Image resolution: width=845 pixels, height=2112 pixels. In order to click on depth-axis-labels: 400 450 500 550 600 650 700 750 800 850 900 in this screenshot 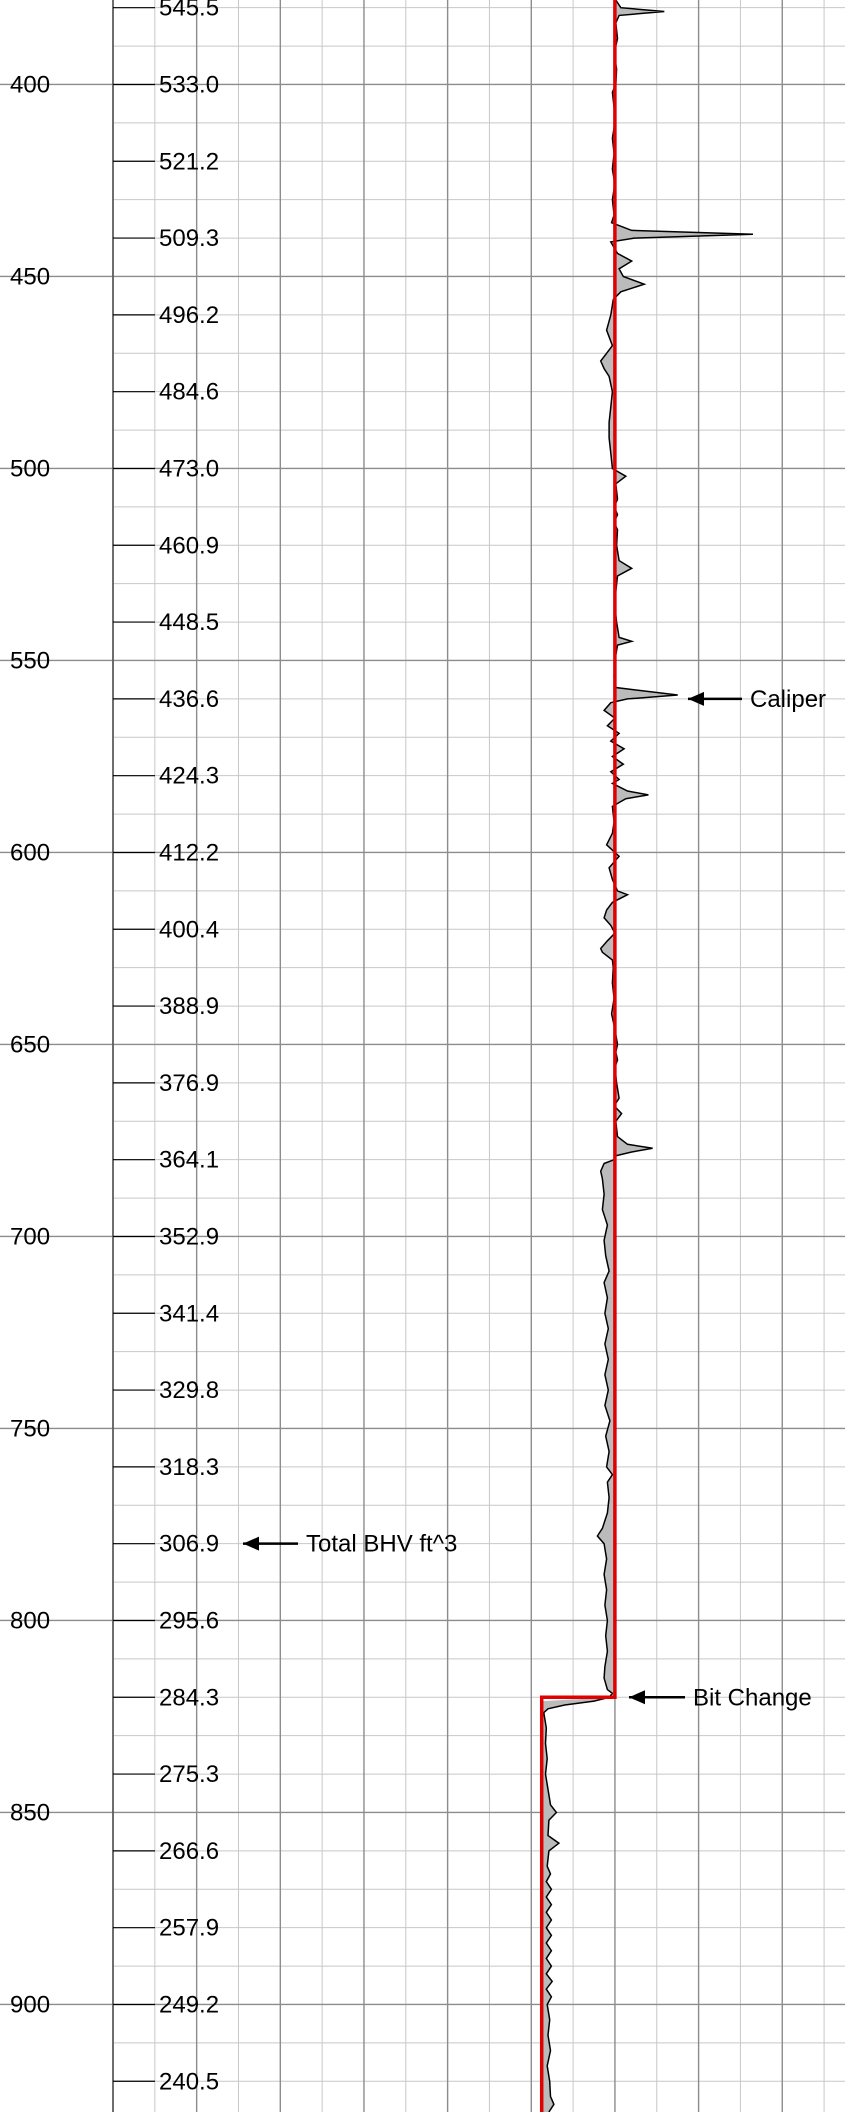, I will do `click(30, 1044)`.